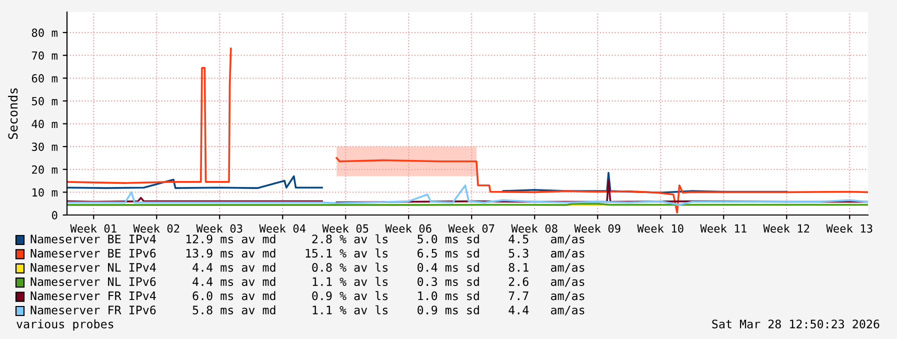 This screenshot has width=897, height=339. What do you see at coordinates (534, 228) in the screenshot?
I see `x-tick-label: Week 08` at bounding box center [534, 228].